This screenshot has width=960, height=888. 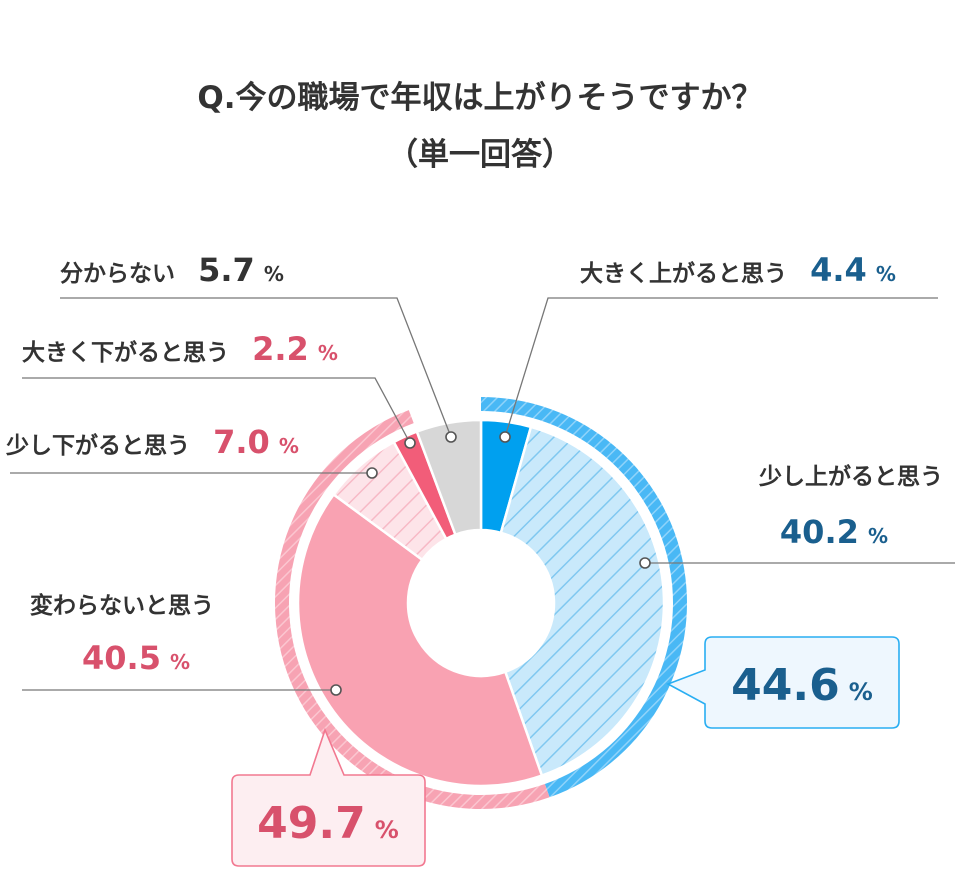 I want to click on chart-title-line1: Q.今の職場で年収は上がりそうですか？, so click(x=479, y=98).